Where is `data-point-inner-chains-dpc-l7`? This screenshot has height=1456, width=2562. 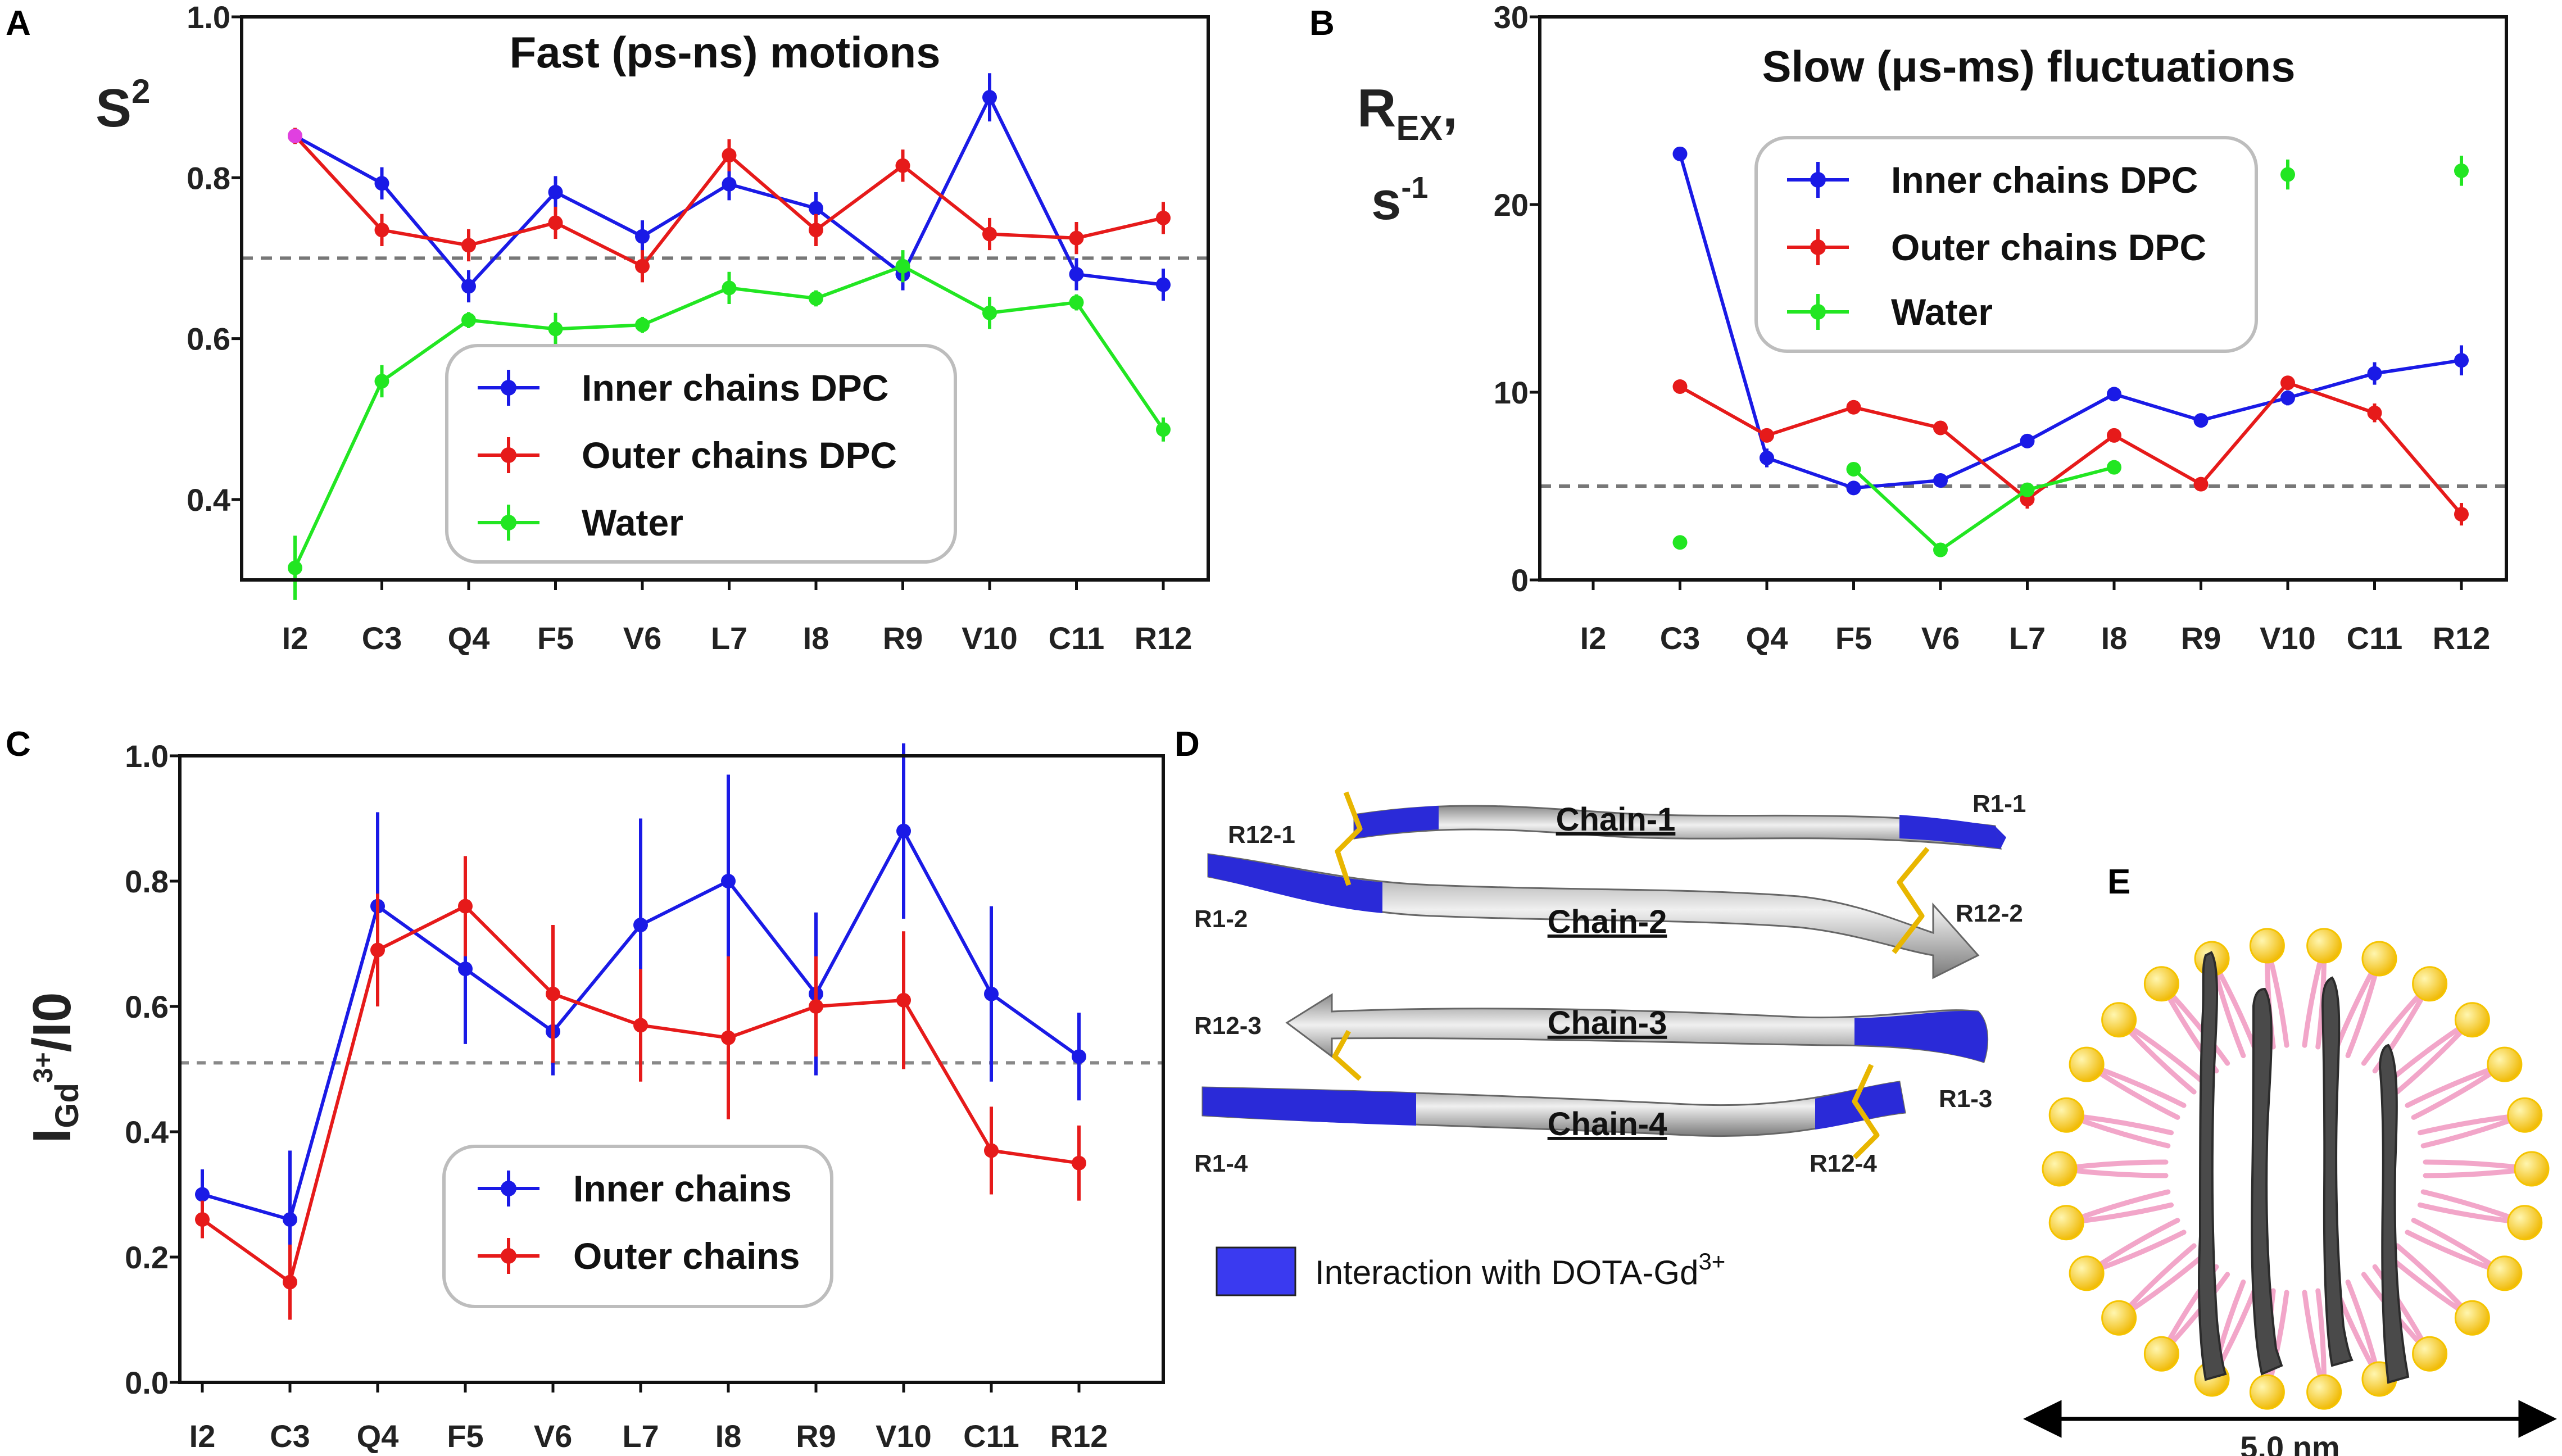
data-point-inner-chains-dpc-l7 is located at coordinates (729, 184).